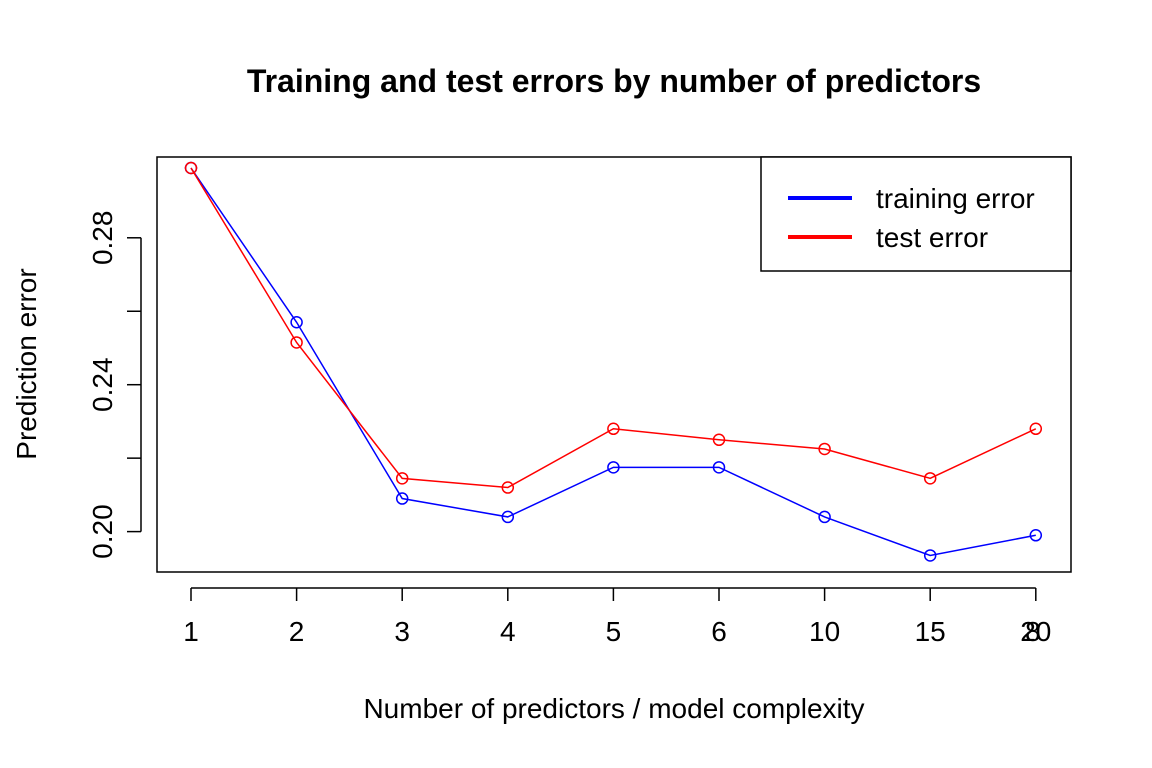 This screenshot has width=1152, height=768. I want to click on y-axis: 0.20 0.24 0.28, so click(114, 385).